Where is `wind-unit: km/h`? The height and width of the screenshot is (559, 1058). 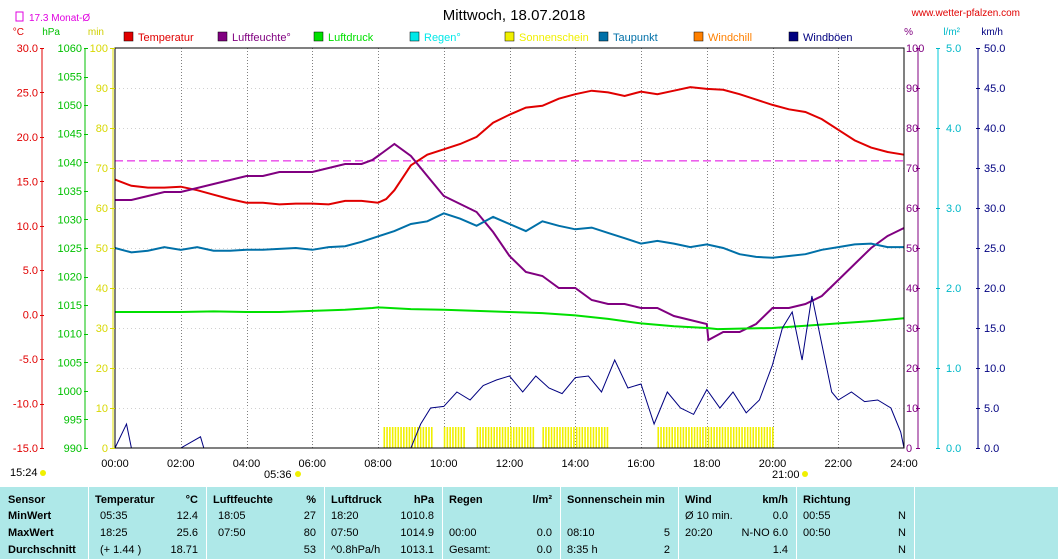
wind-unit: km/h is located at coordinates (992, 32).